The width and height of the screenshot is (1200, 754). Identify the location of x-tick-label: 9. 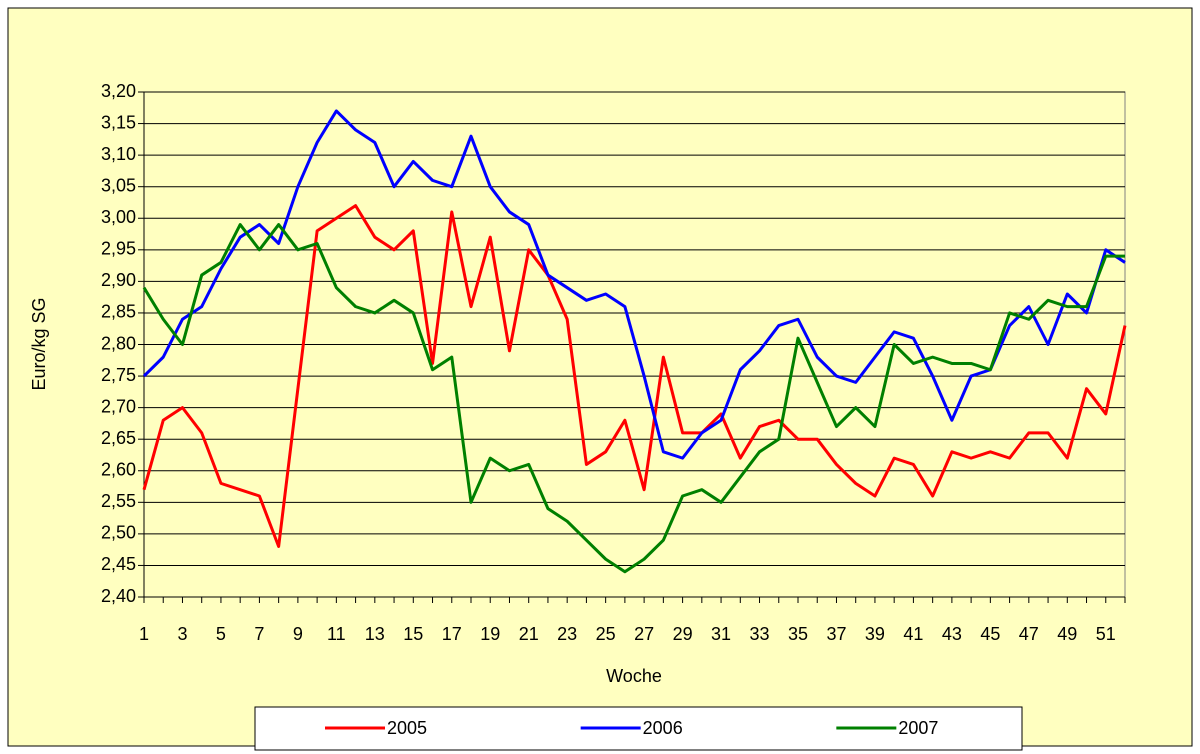
(298, 634).